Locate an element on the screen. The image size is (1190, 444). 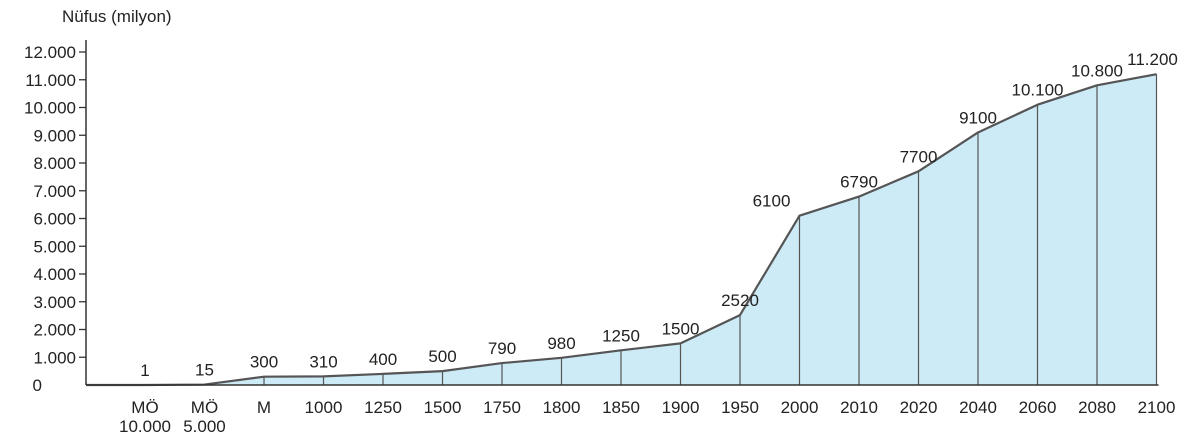
y-tick-label: 1.000 is located at coordinates (54, 357).